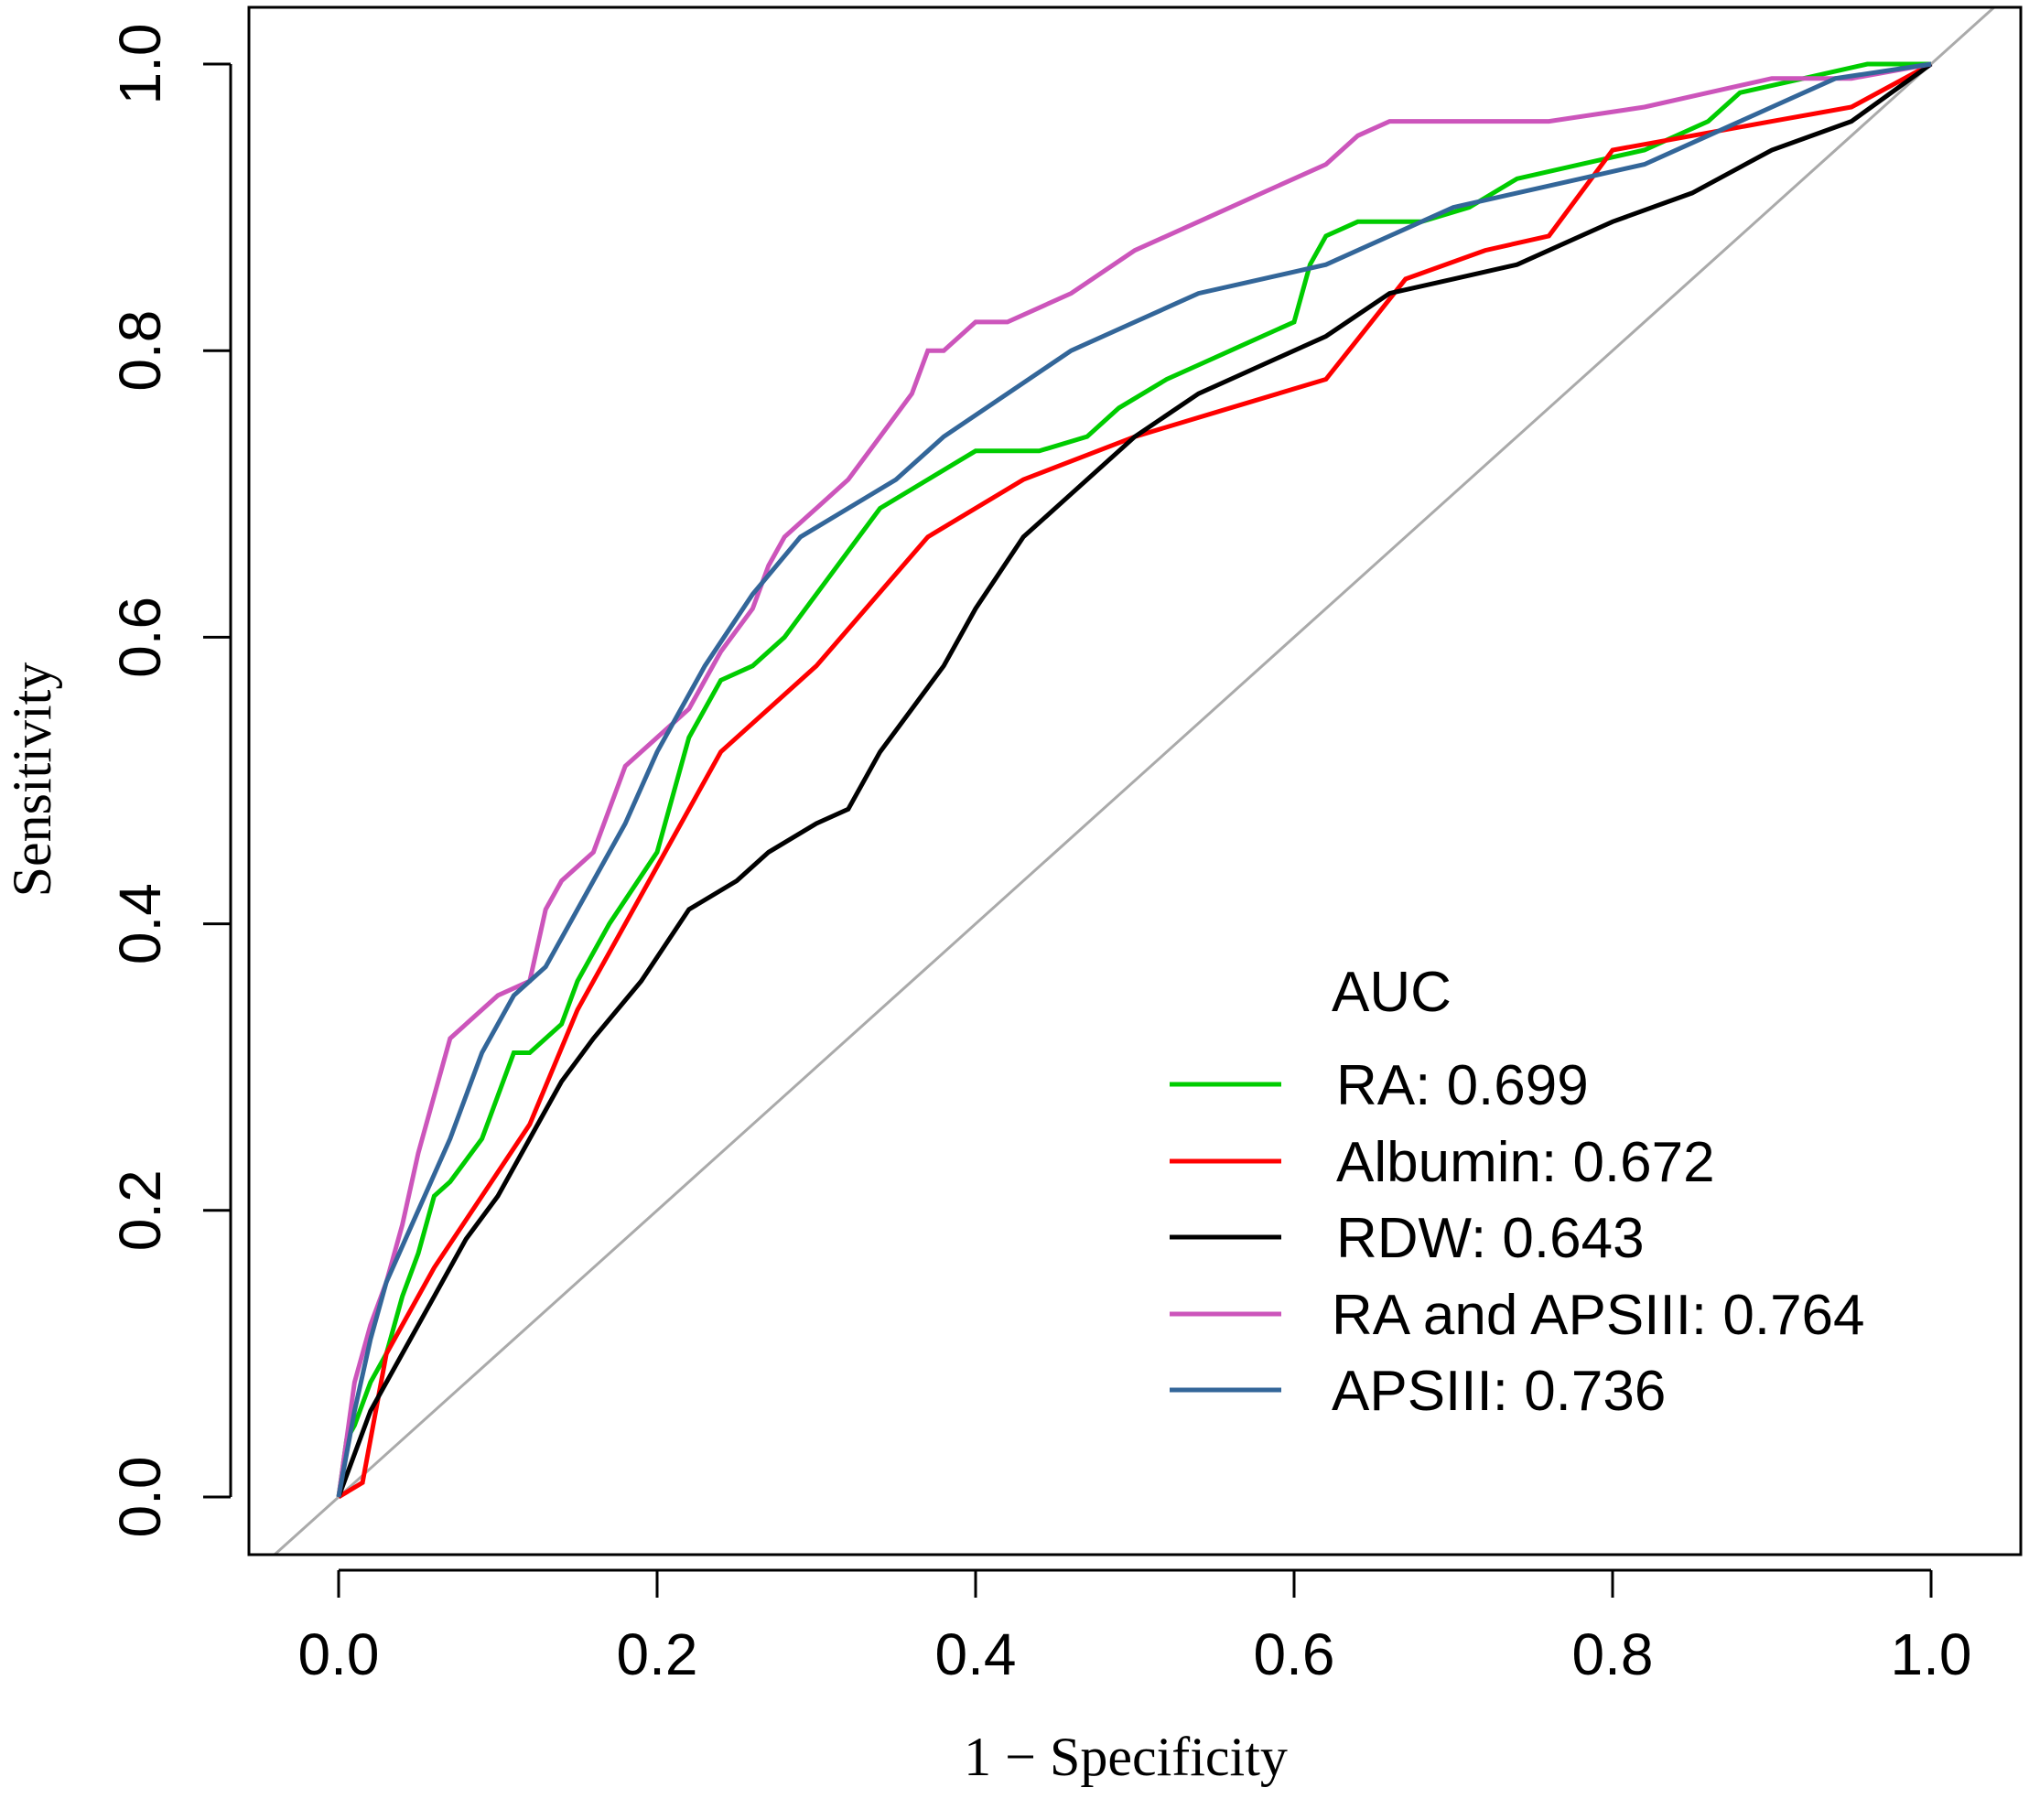  Describe the element at coordinates (1490, 1238) in the screenshot. I see `legend-label-rdw: RDW: 0.643` at that location.